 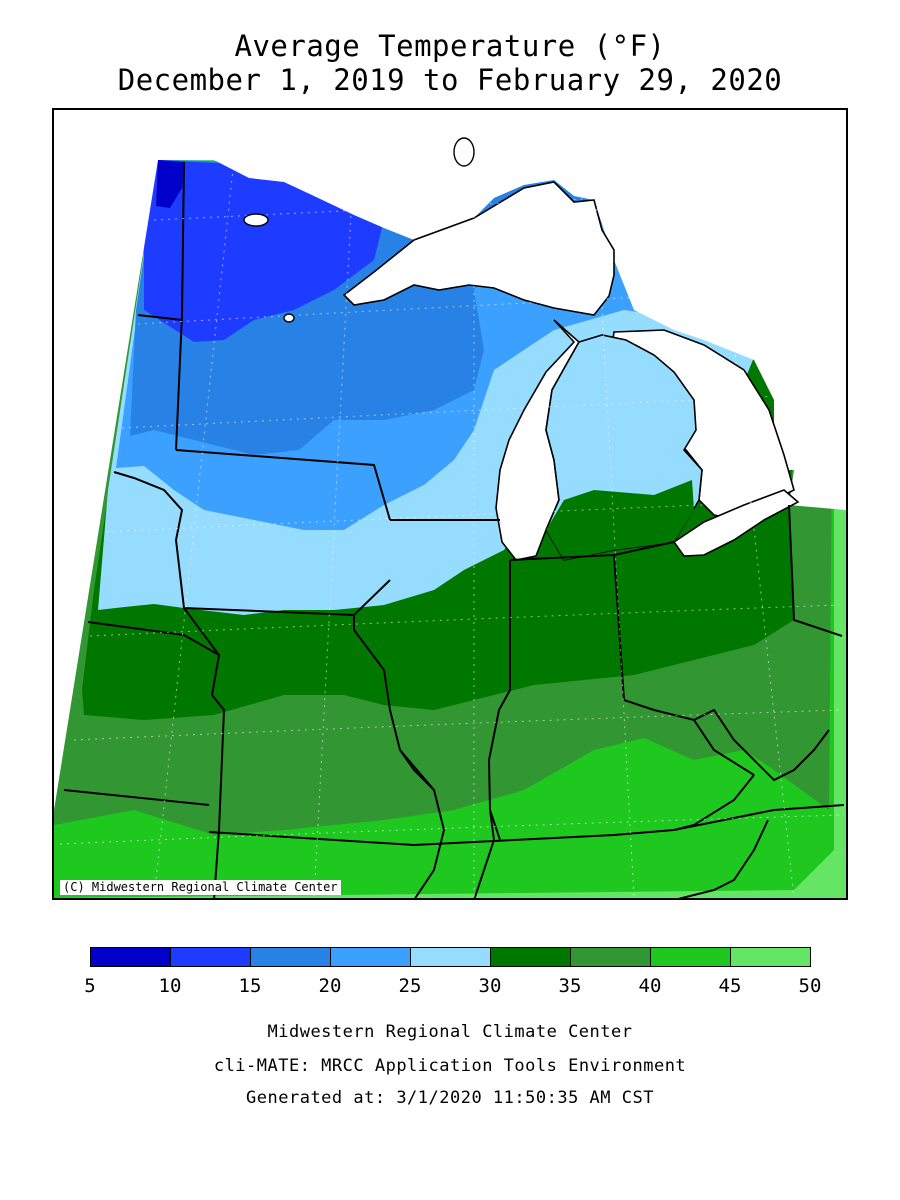 I want to click on legend-tick-label: 35, so click(x=570, y=986).